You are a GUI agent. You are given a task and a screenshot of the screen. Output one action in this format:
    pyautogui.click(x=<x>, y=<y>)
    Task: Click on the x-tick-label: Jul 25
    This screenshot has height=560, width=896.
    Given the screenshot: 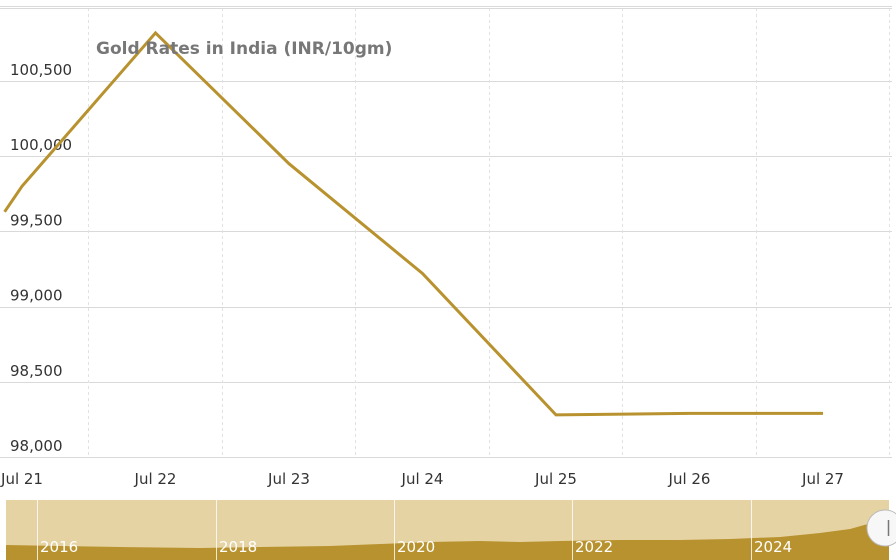 What is the action you would take?
    pyautogui.click(x=555, y=479)
    